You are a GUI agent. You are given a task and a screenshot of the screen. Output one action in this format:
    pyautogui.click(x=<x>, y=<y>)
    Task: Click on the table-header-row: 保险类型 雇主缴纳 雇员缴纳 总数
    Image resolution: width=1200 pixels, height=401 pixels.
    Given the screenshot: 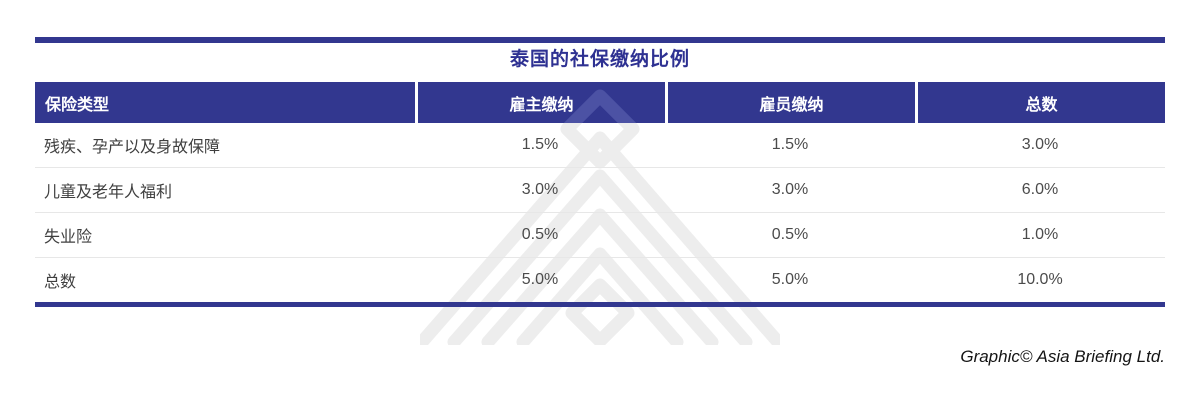 What is the action you would take?
    pyautogui.click(x=600, y=102)
    